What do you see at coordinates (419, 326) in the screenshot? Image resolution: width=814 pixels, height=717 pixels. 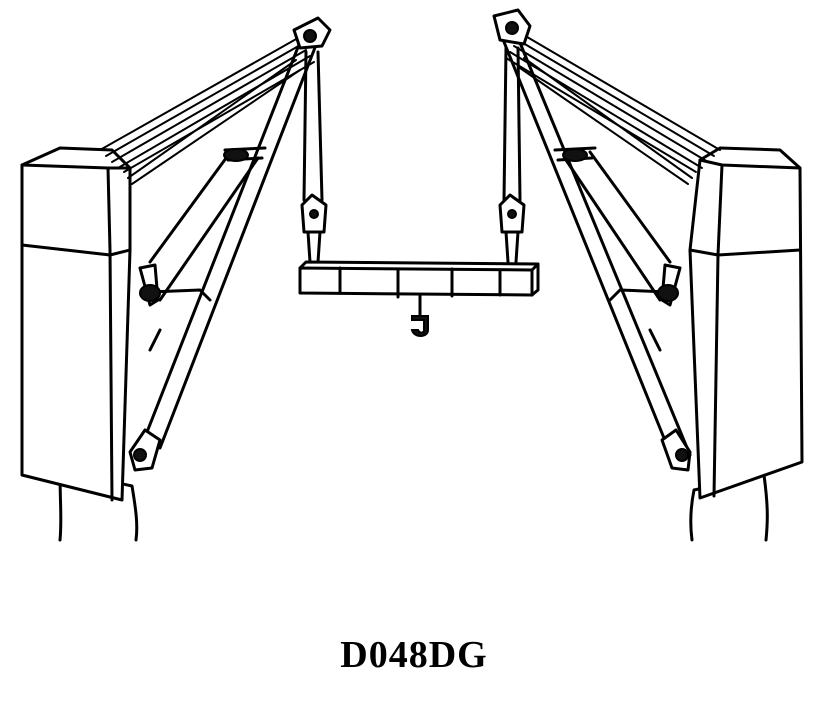 I see `spreader-beam-hook` at bounding box center [419, 326].